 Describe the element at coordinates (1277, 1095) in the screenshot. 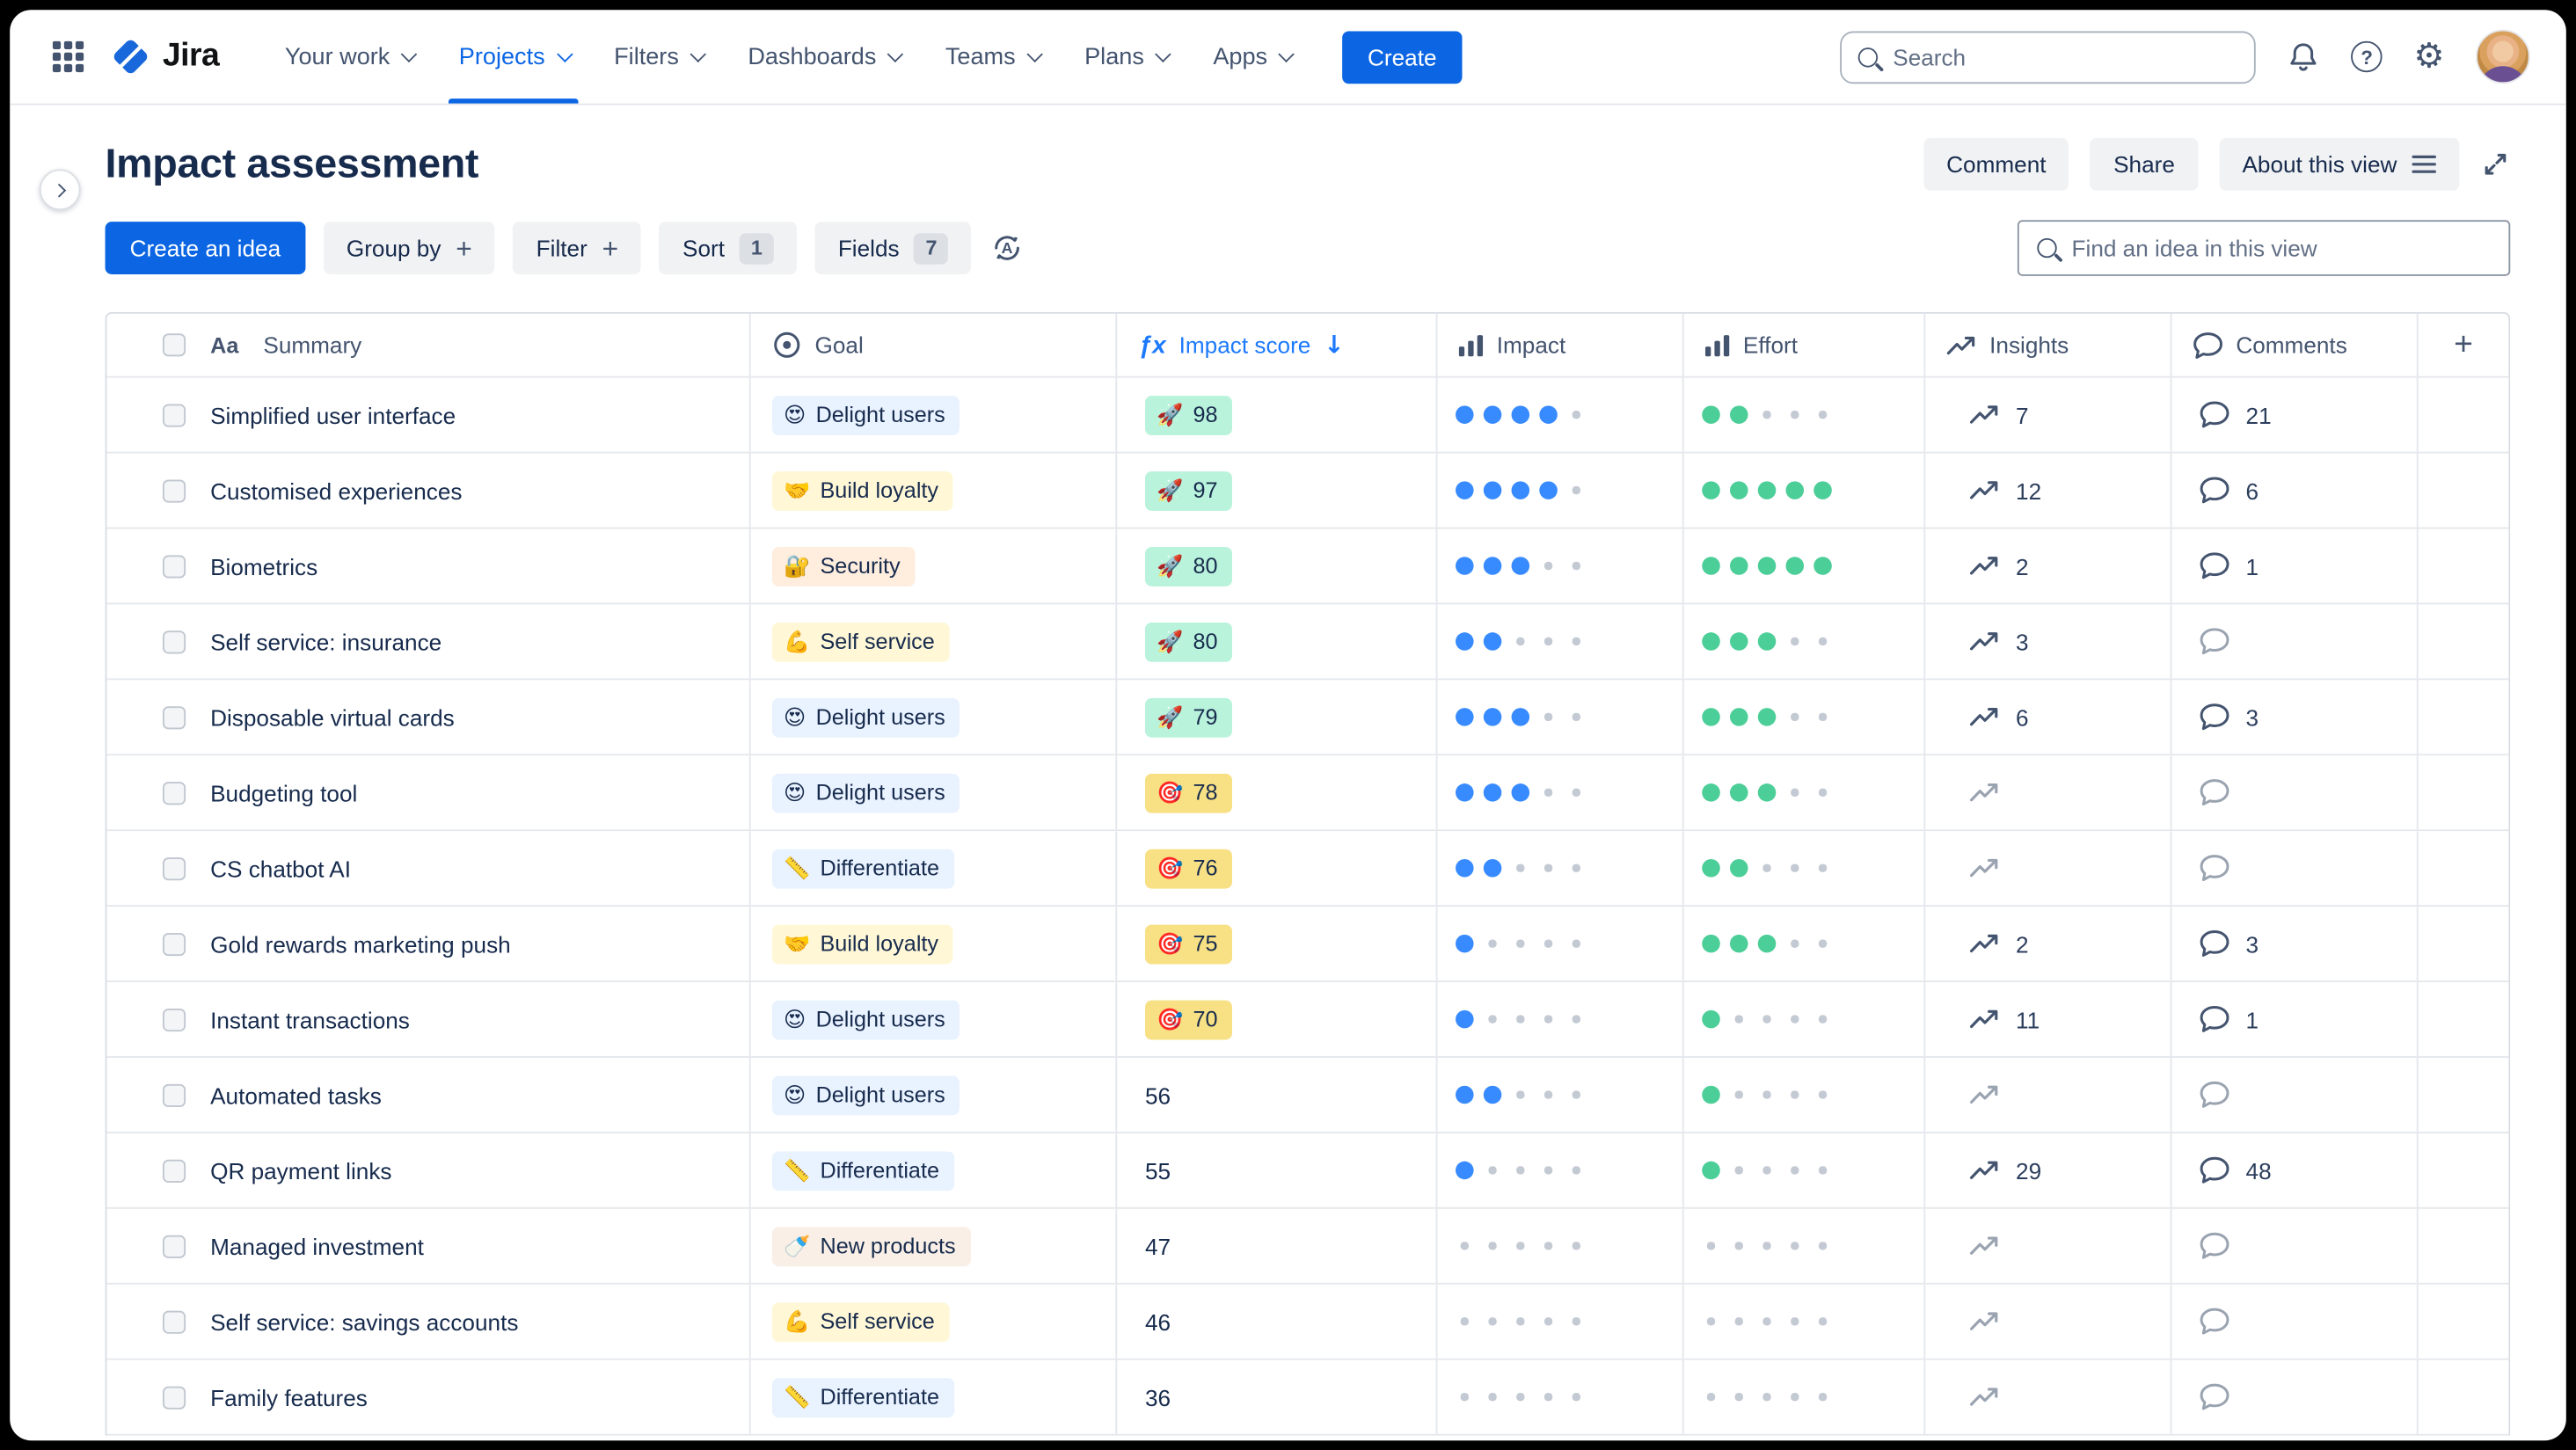

I see `impact-score-cell: 56` at that location.